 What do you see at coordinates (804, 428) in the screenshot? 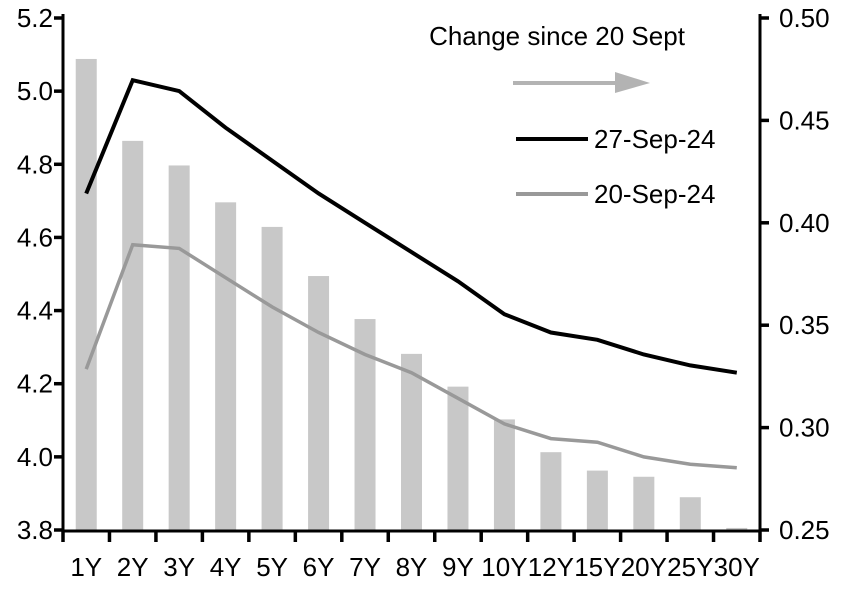
I see `right-axis-tick-label: 0.30` at bounding box center [804, 428].